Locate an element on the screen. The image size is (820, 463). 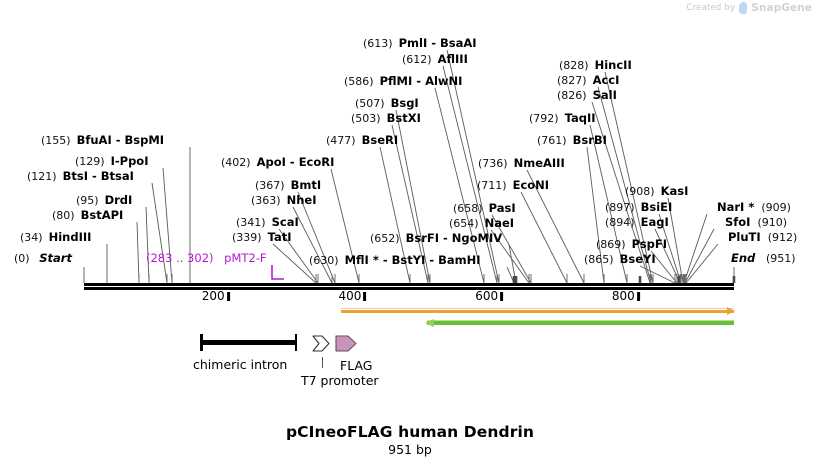
intron-bar is located at coordinates (248, 342).